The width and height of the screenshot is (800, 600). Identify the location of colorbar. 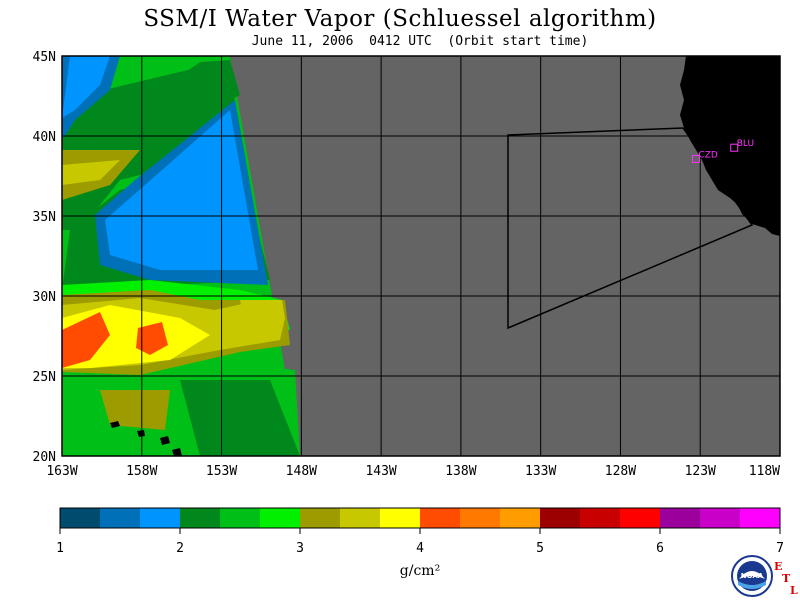
(420, 518).